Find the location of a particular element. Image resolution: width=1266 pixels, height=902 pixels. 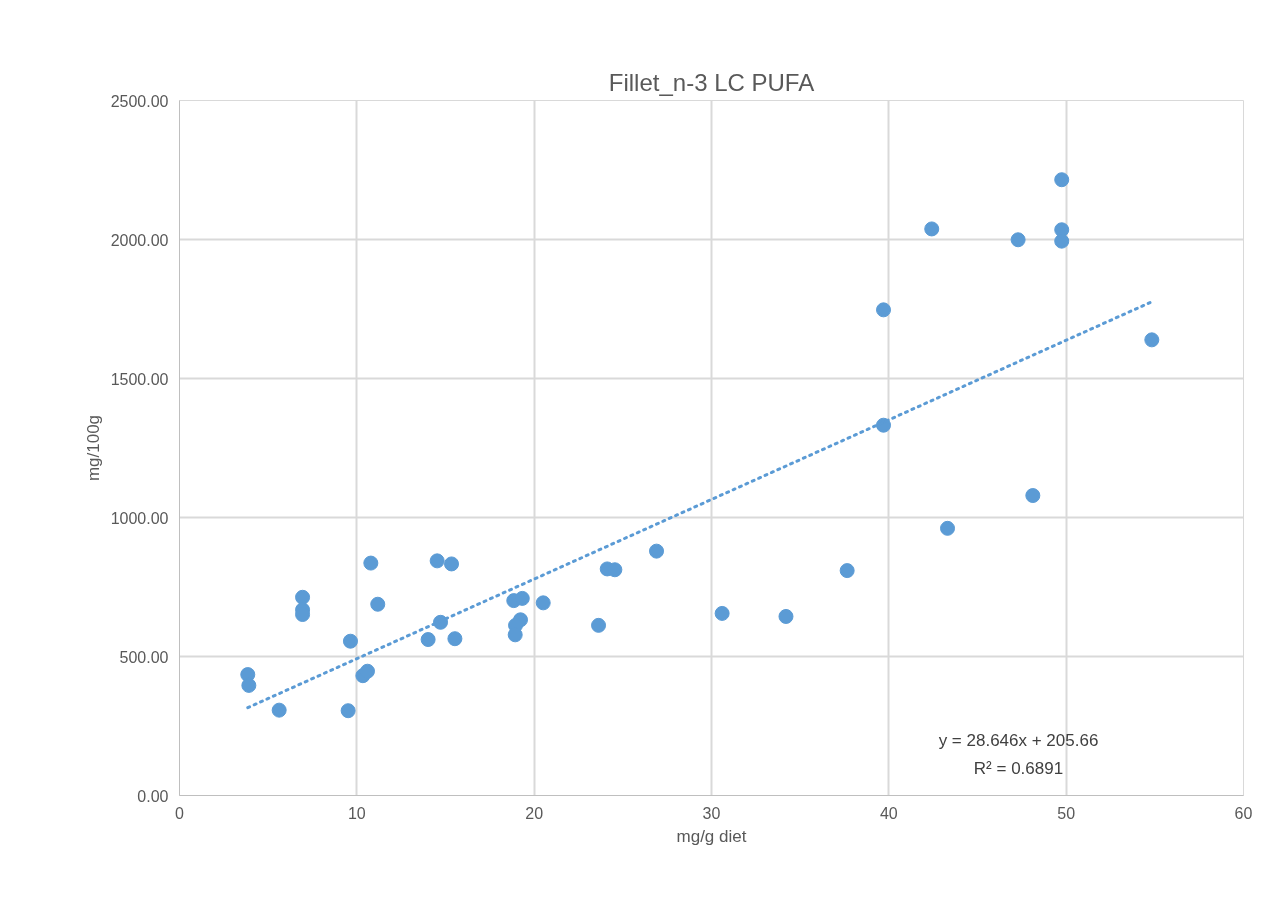

chart-title: Fillet_n-3 LC PUFA is located at coordinates (711, 82).